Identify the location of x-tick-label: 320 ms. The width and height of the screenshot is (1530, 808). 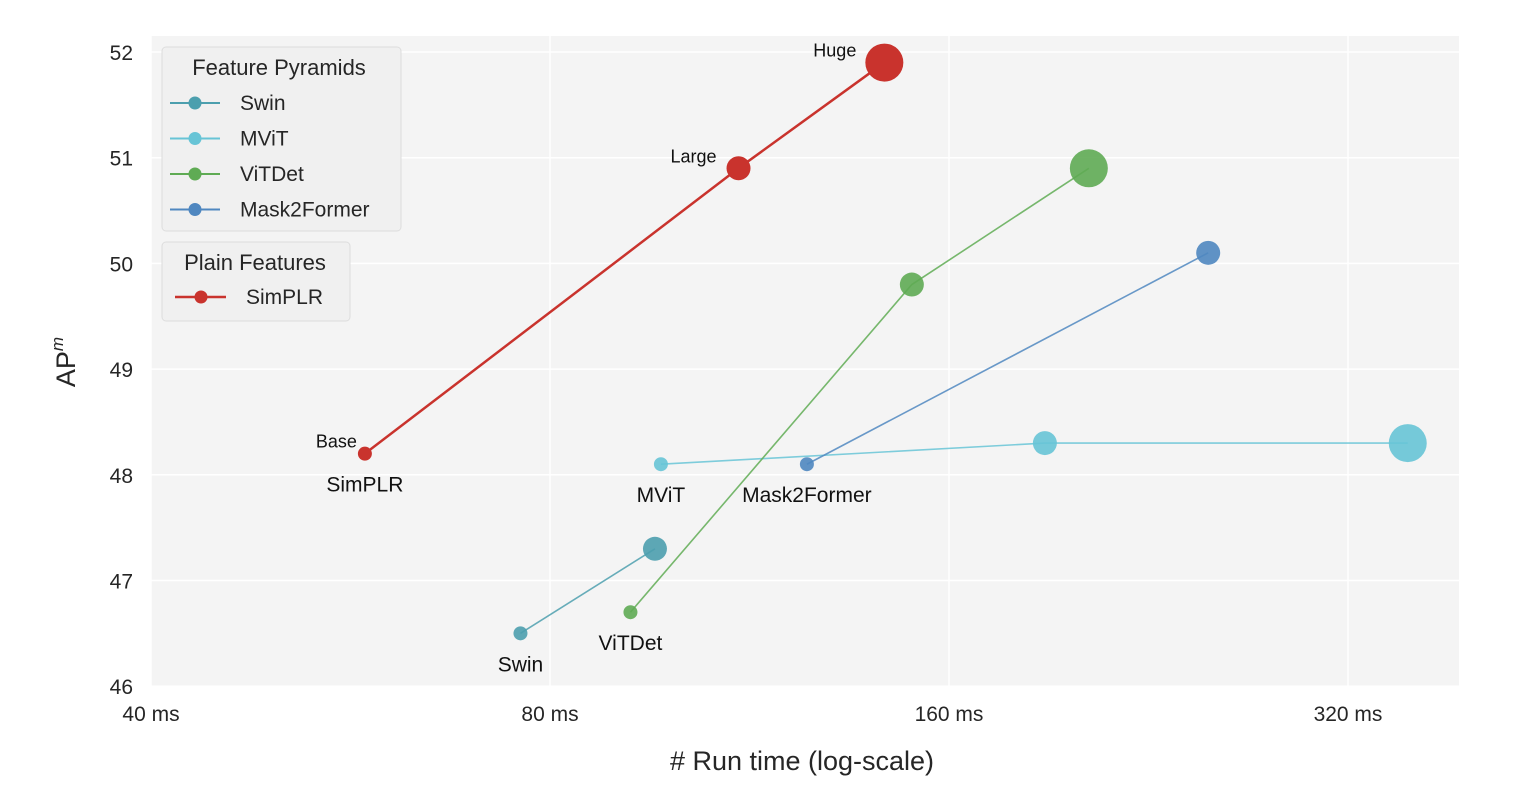
(1348, 714).